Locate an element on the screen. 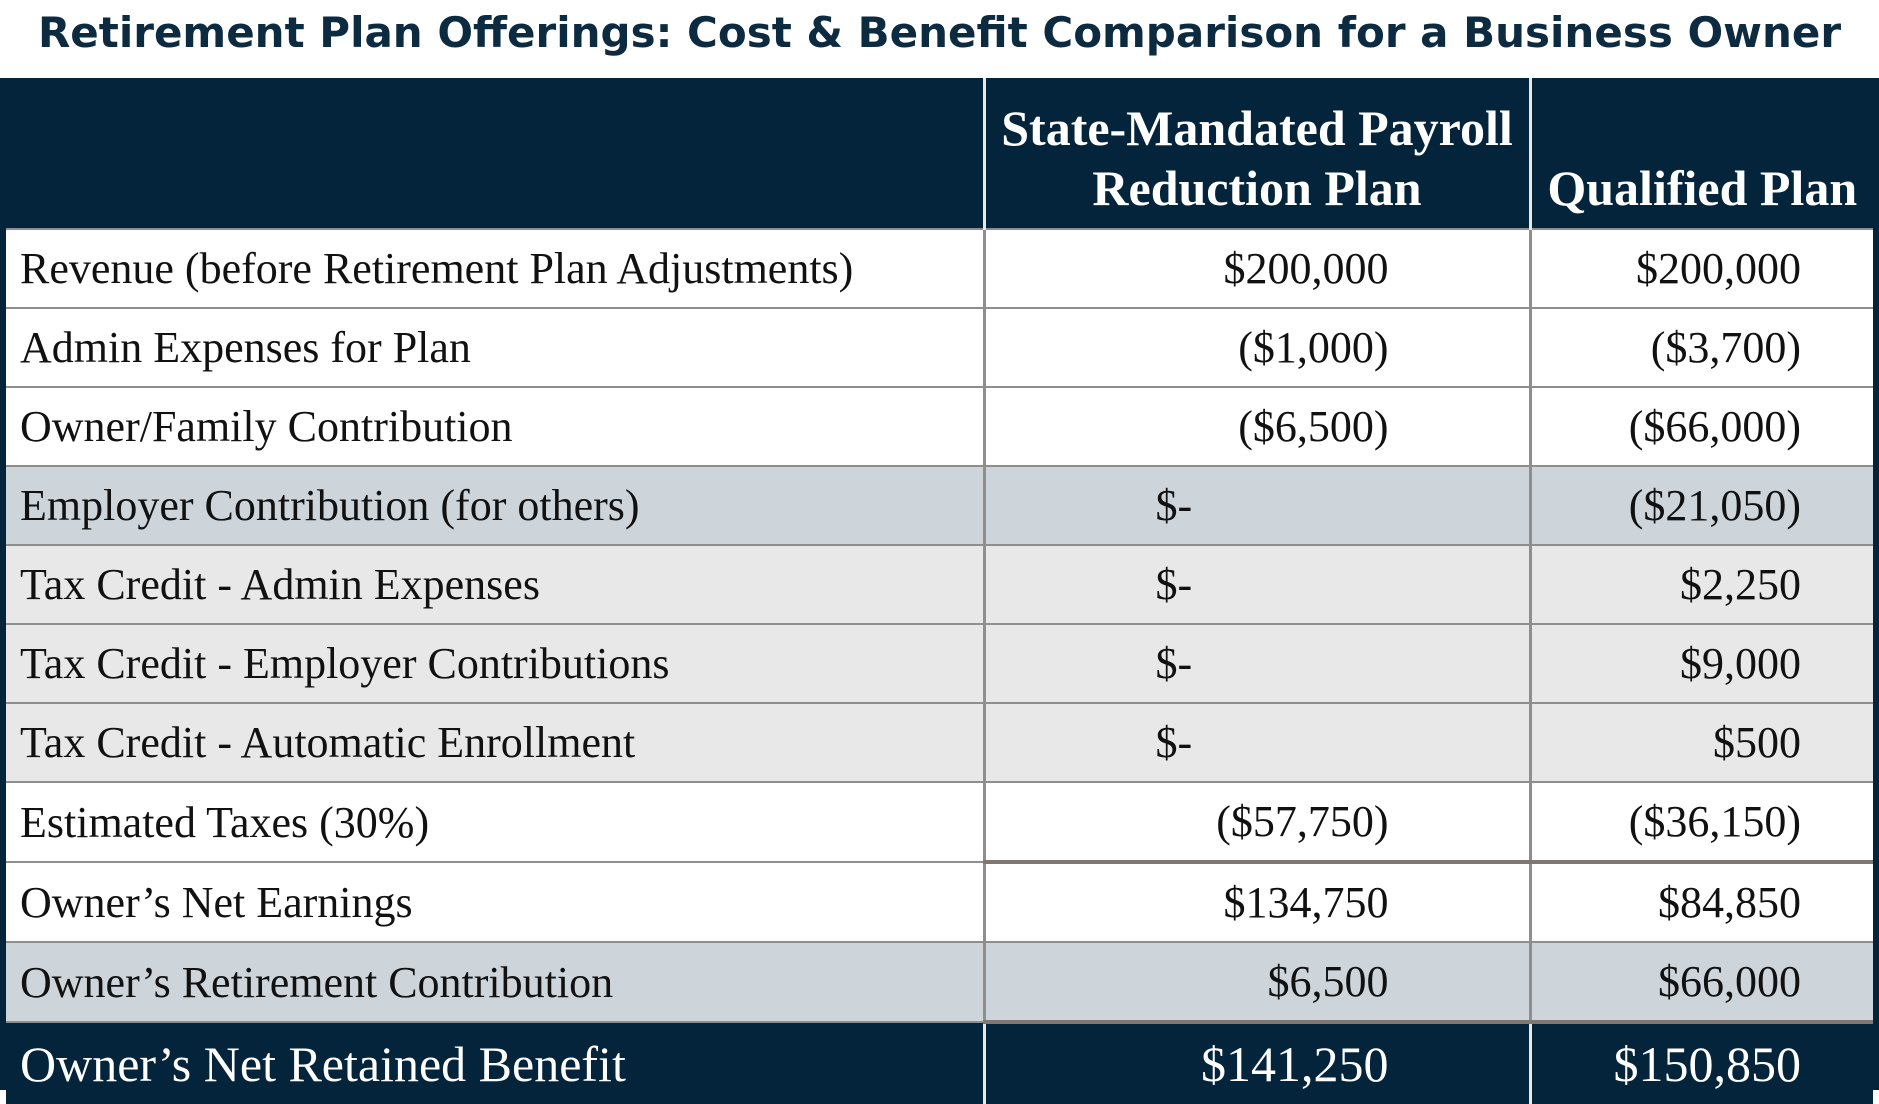  header-qualified-plan: Qualified Plan is located at coordinates (1700, 153).